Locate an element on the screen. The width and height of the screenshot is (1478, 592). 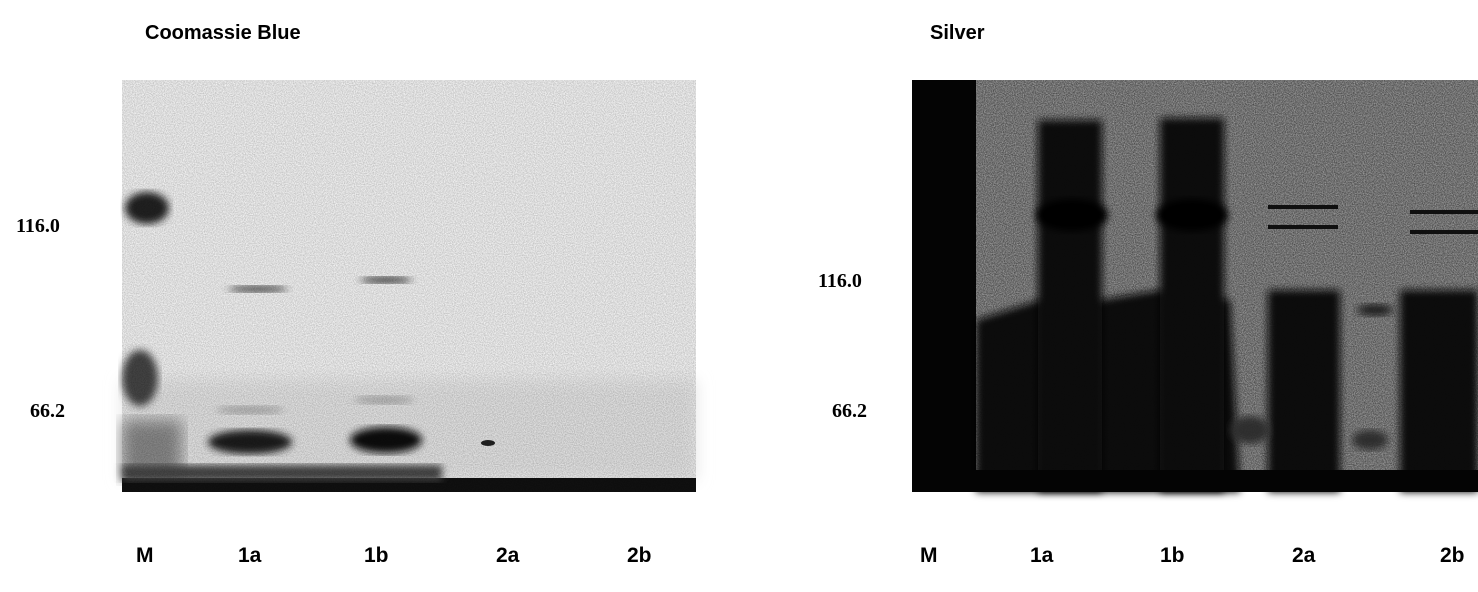
panel-title: Coomassie Blue is located at coordinates (223, 33).